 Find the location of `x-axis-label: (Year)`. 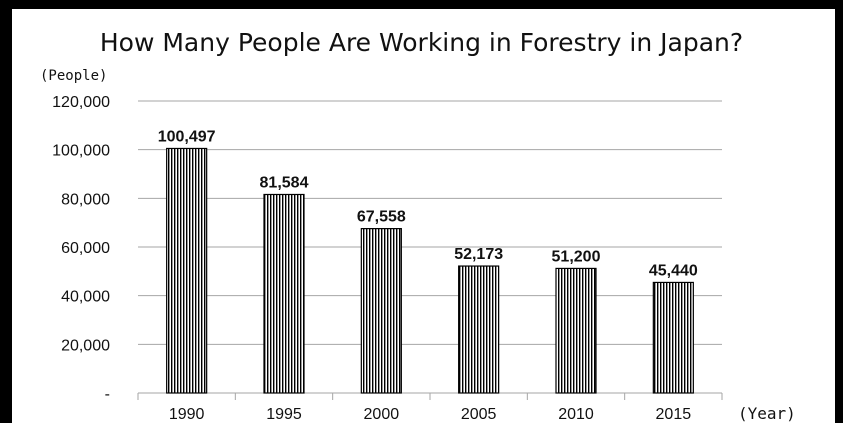

x-axis-label: (Year) is located at coordinates (767, 413).